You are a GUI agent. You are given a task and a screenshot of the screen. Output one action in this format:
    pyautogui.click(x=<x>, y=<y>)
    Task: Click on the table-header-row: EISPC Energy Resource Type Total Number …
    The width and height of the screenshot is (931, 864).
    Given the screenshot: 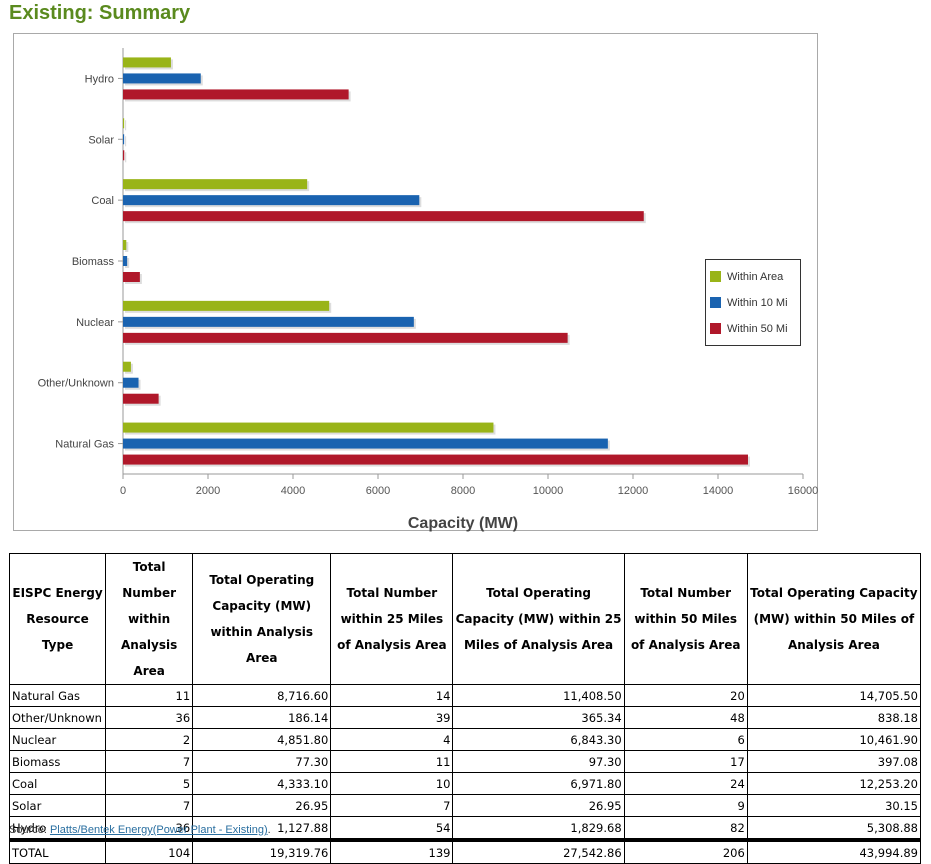 What is the action you would take?
    pyautogui.click(x=465, y=619)
    